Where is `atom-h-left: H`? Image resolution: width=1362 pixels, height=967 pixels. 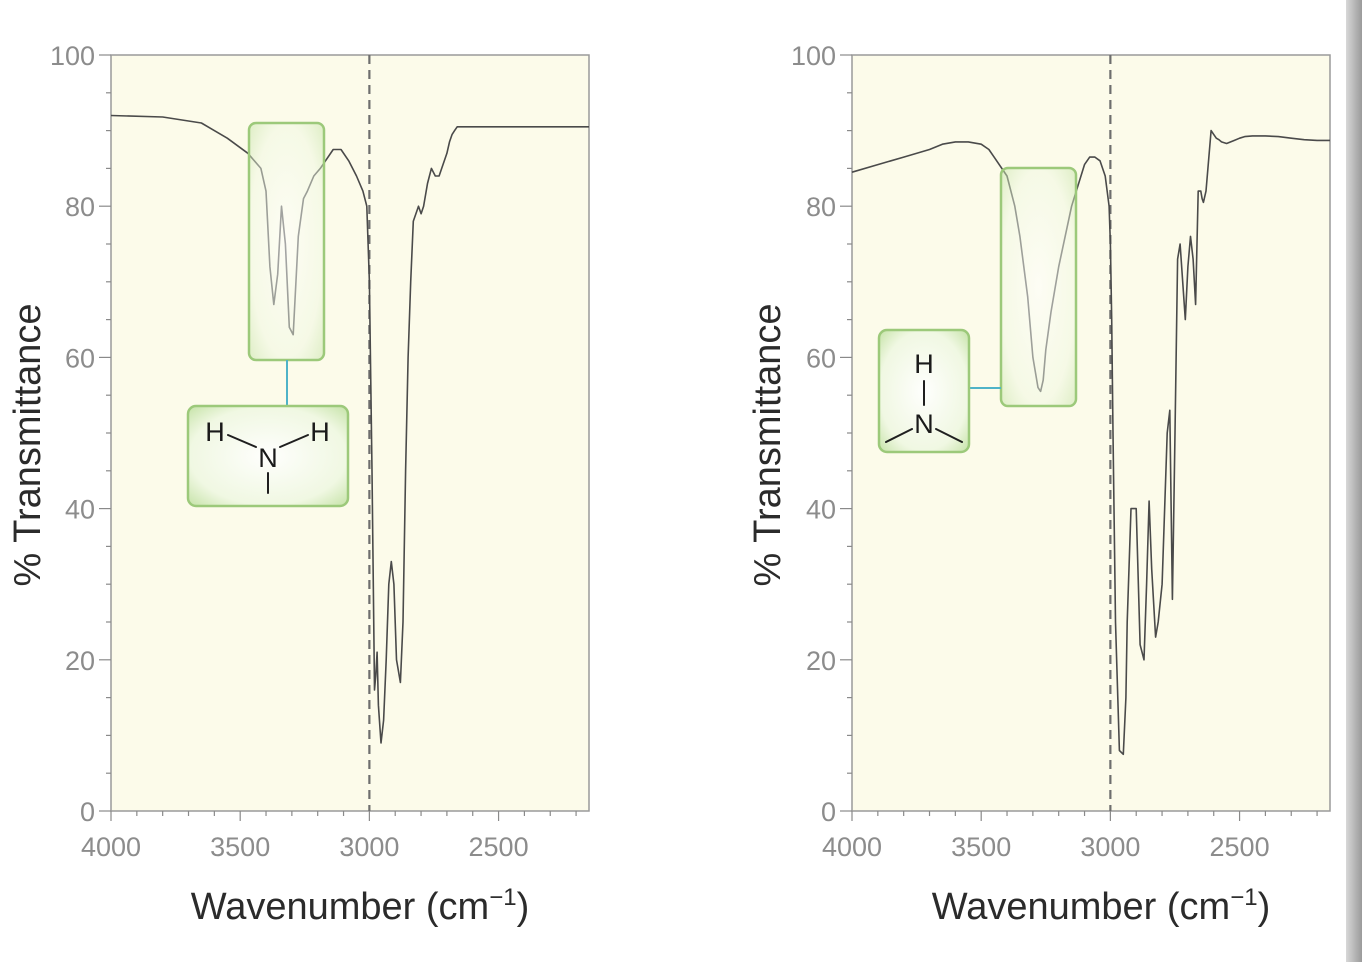
atom-h-left: H is located at coordinates (215, 432).